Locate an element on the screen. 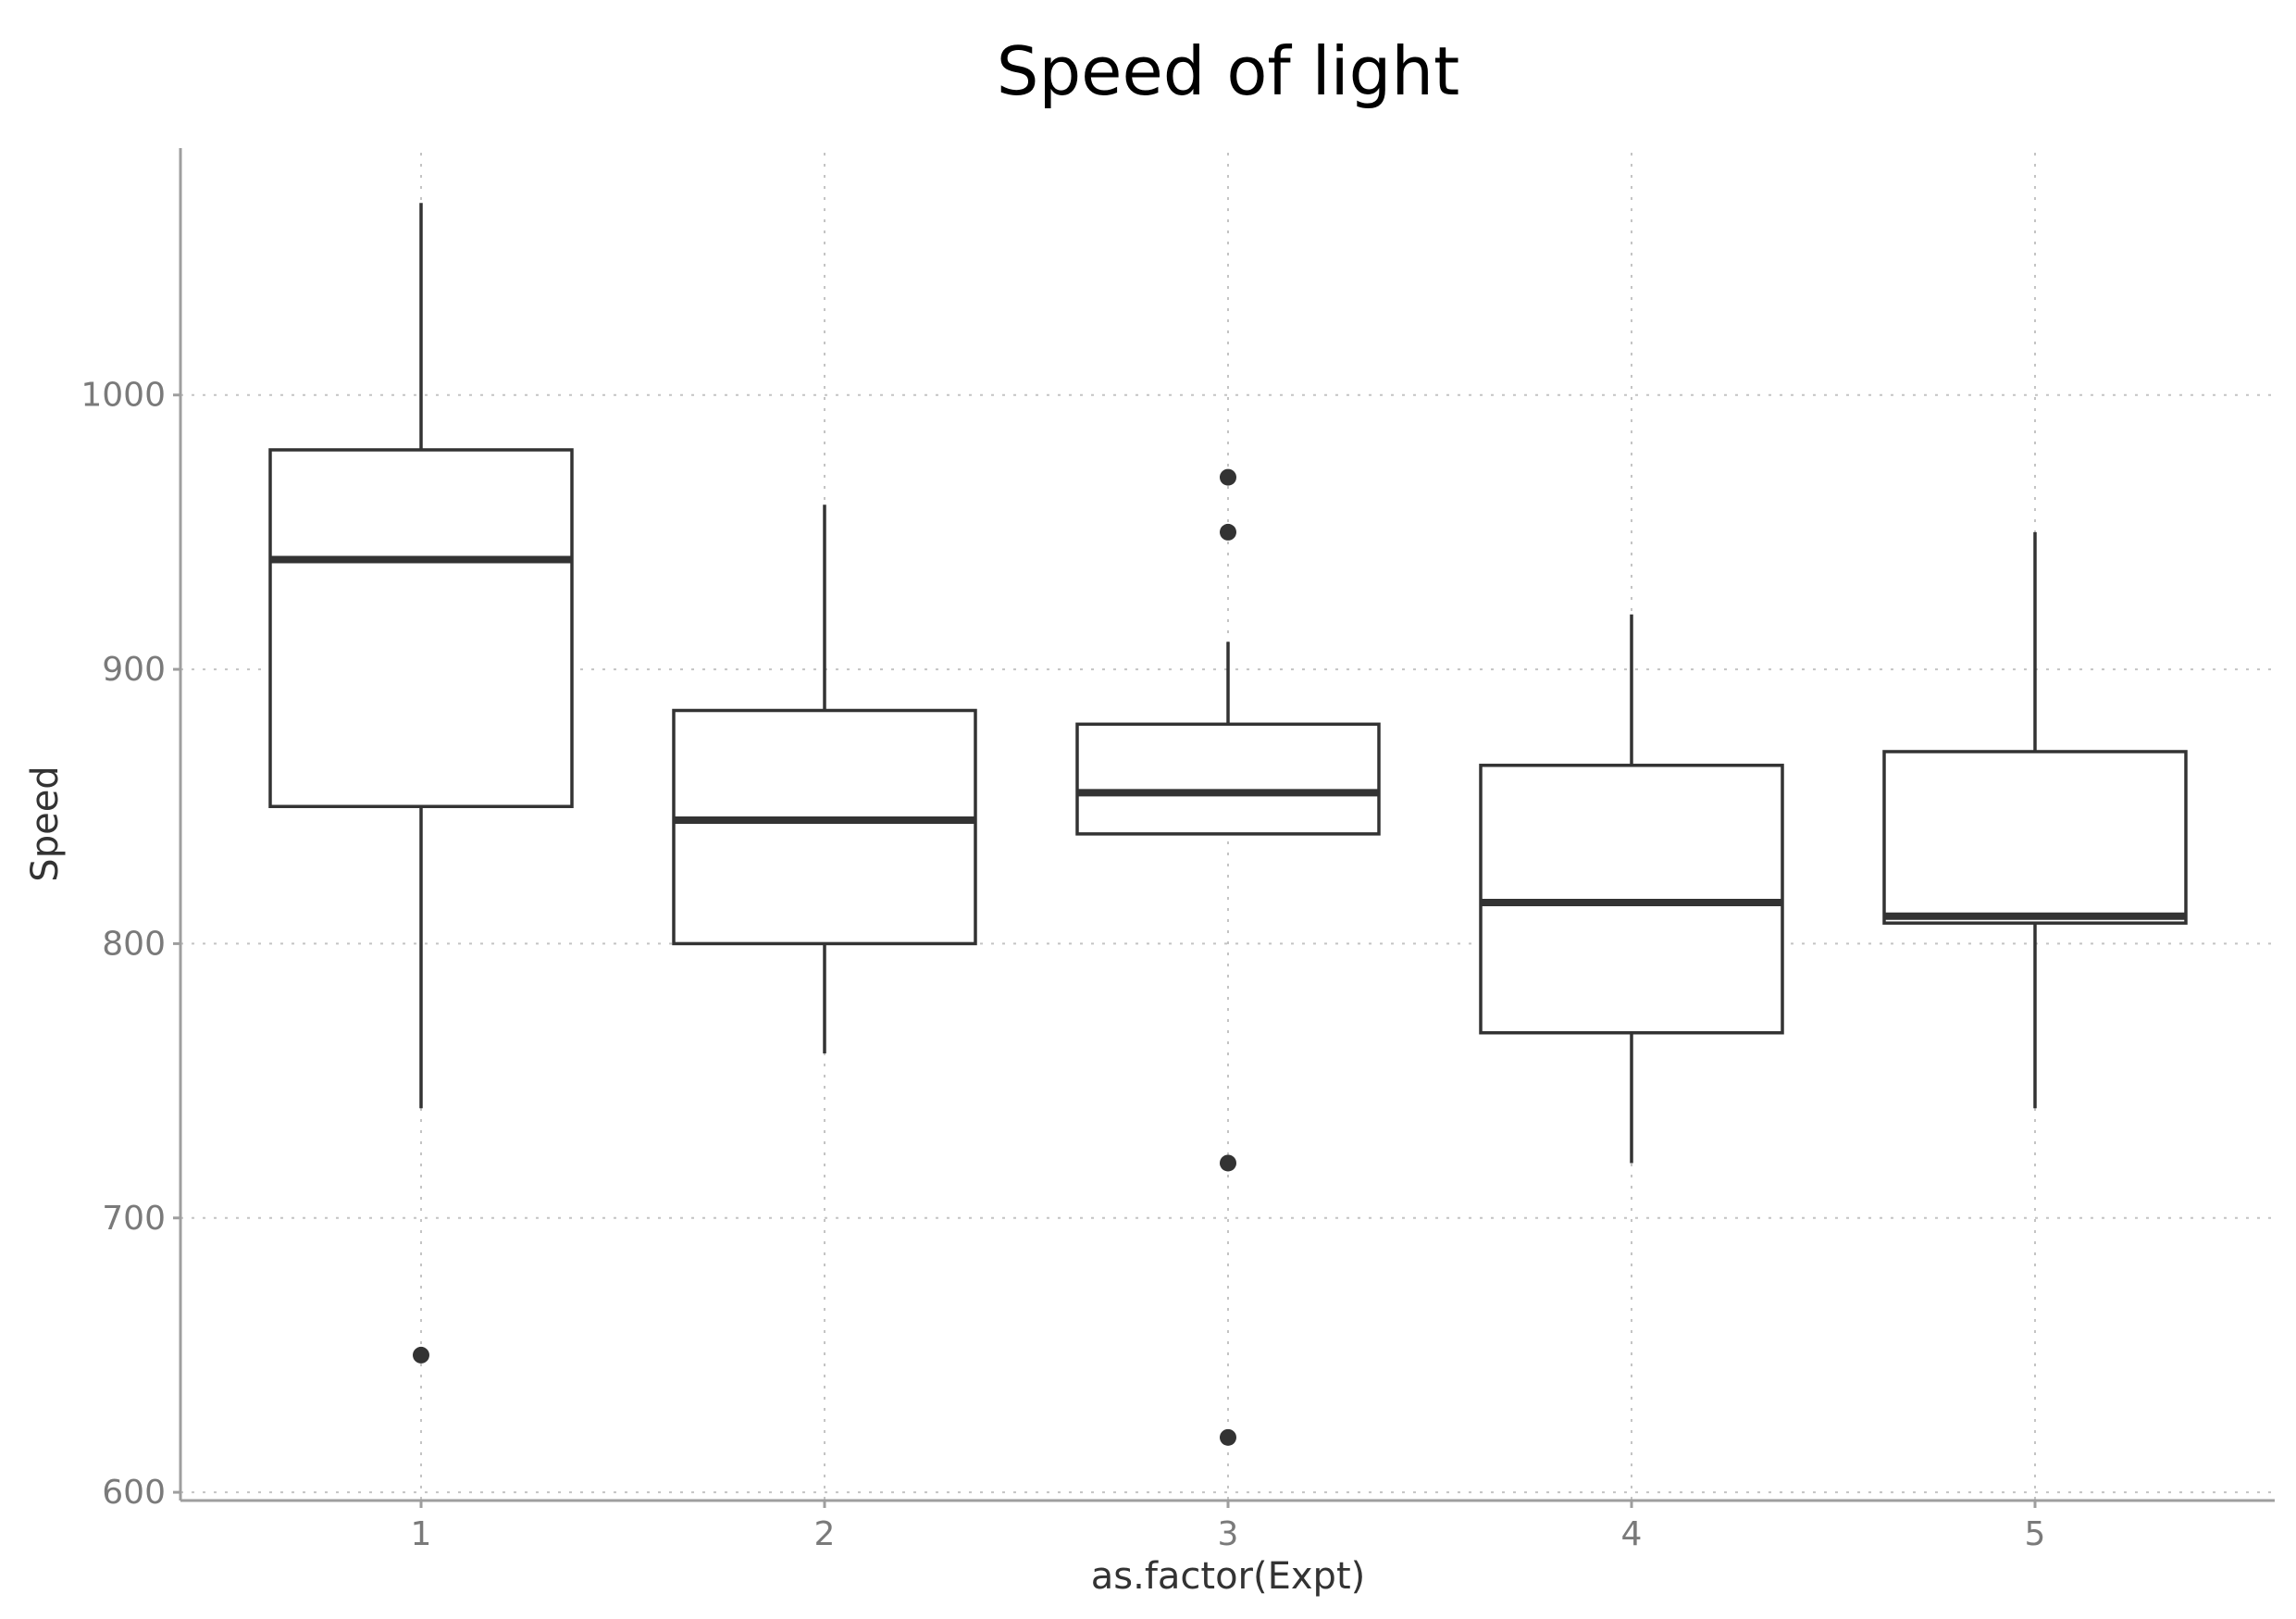 This screenshot has height=1619, width=2296. x-tick-label: 5 is located at coordinates (2036, 1534).